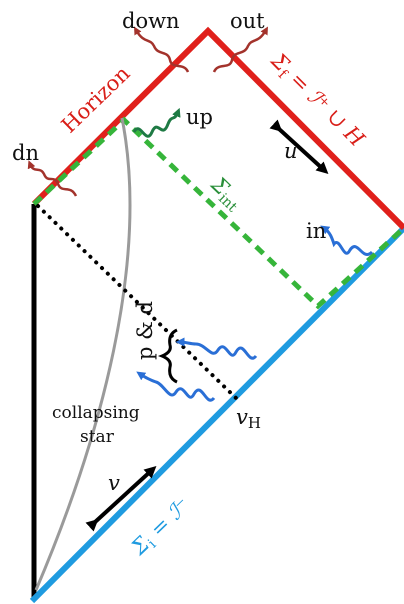 This screenshot has height=604, width=404. Describe the element at coordinates (162, 49) in the screenshot. I see `down-wave-packet` at that location.